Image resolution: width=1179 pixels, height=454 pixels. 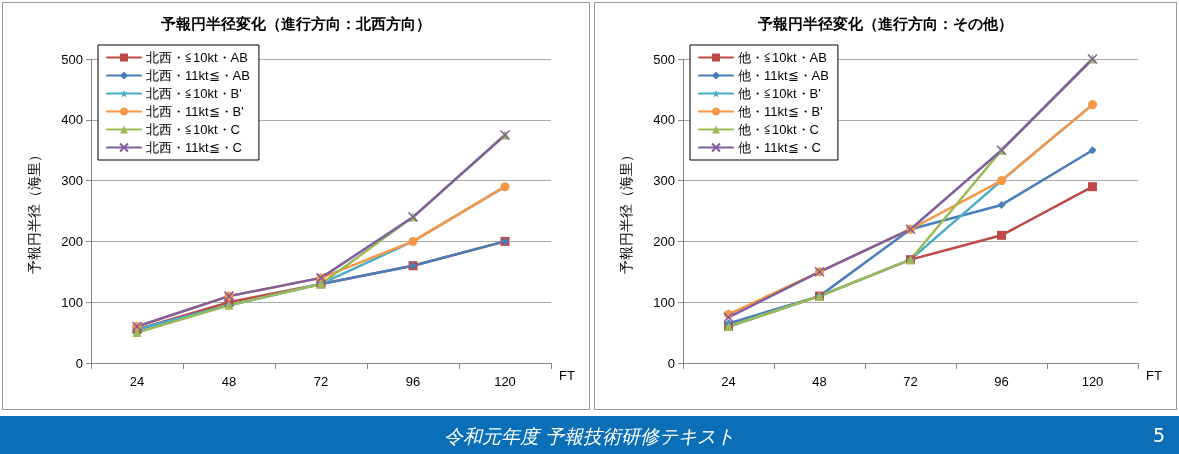 I want to click on legend-label: 北西・≦10kt・C, so click(x=193, y=129).